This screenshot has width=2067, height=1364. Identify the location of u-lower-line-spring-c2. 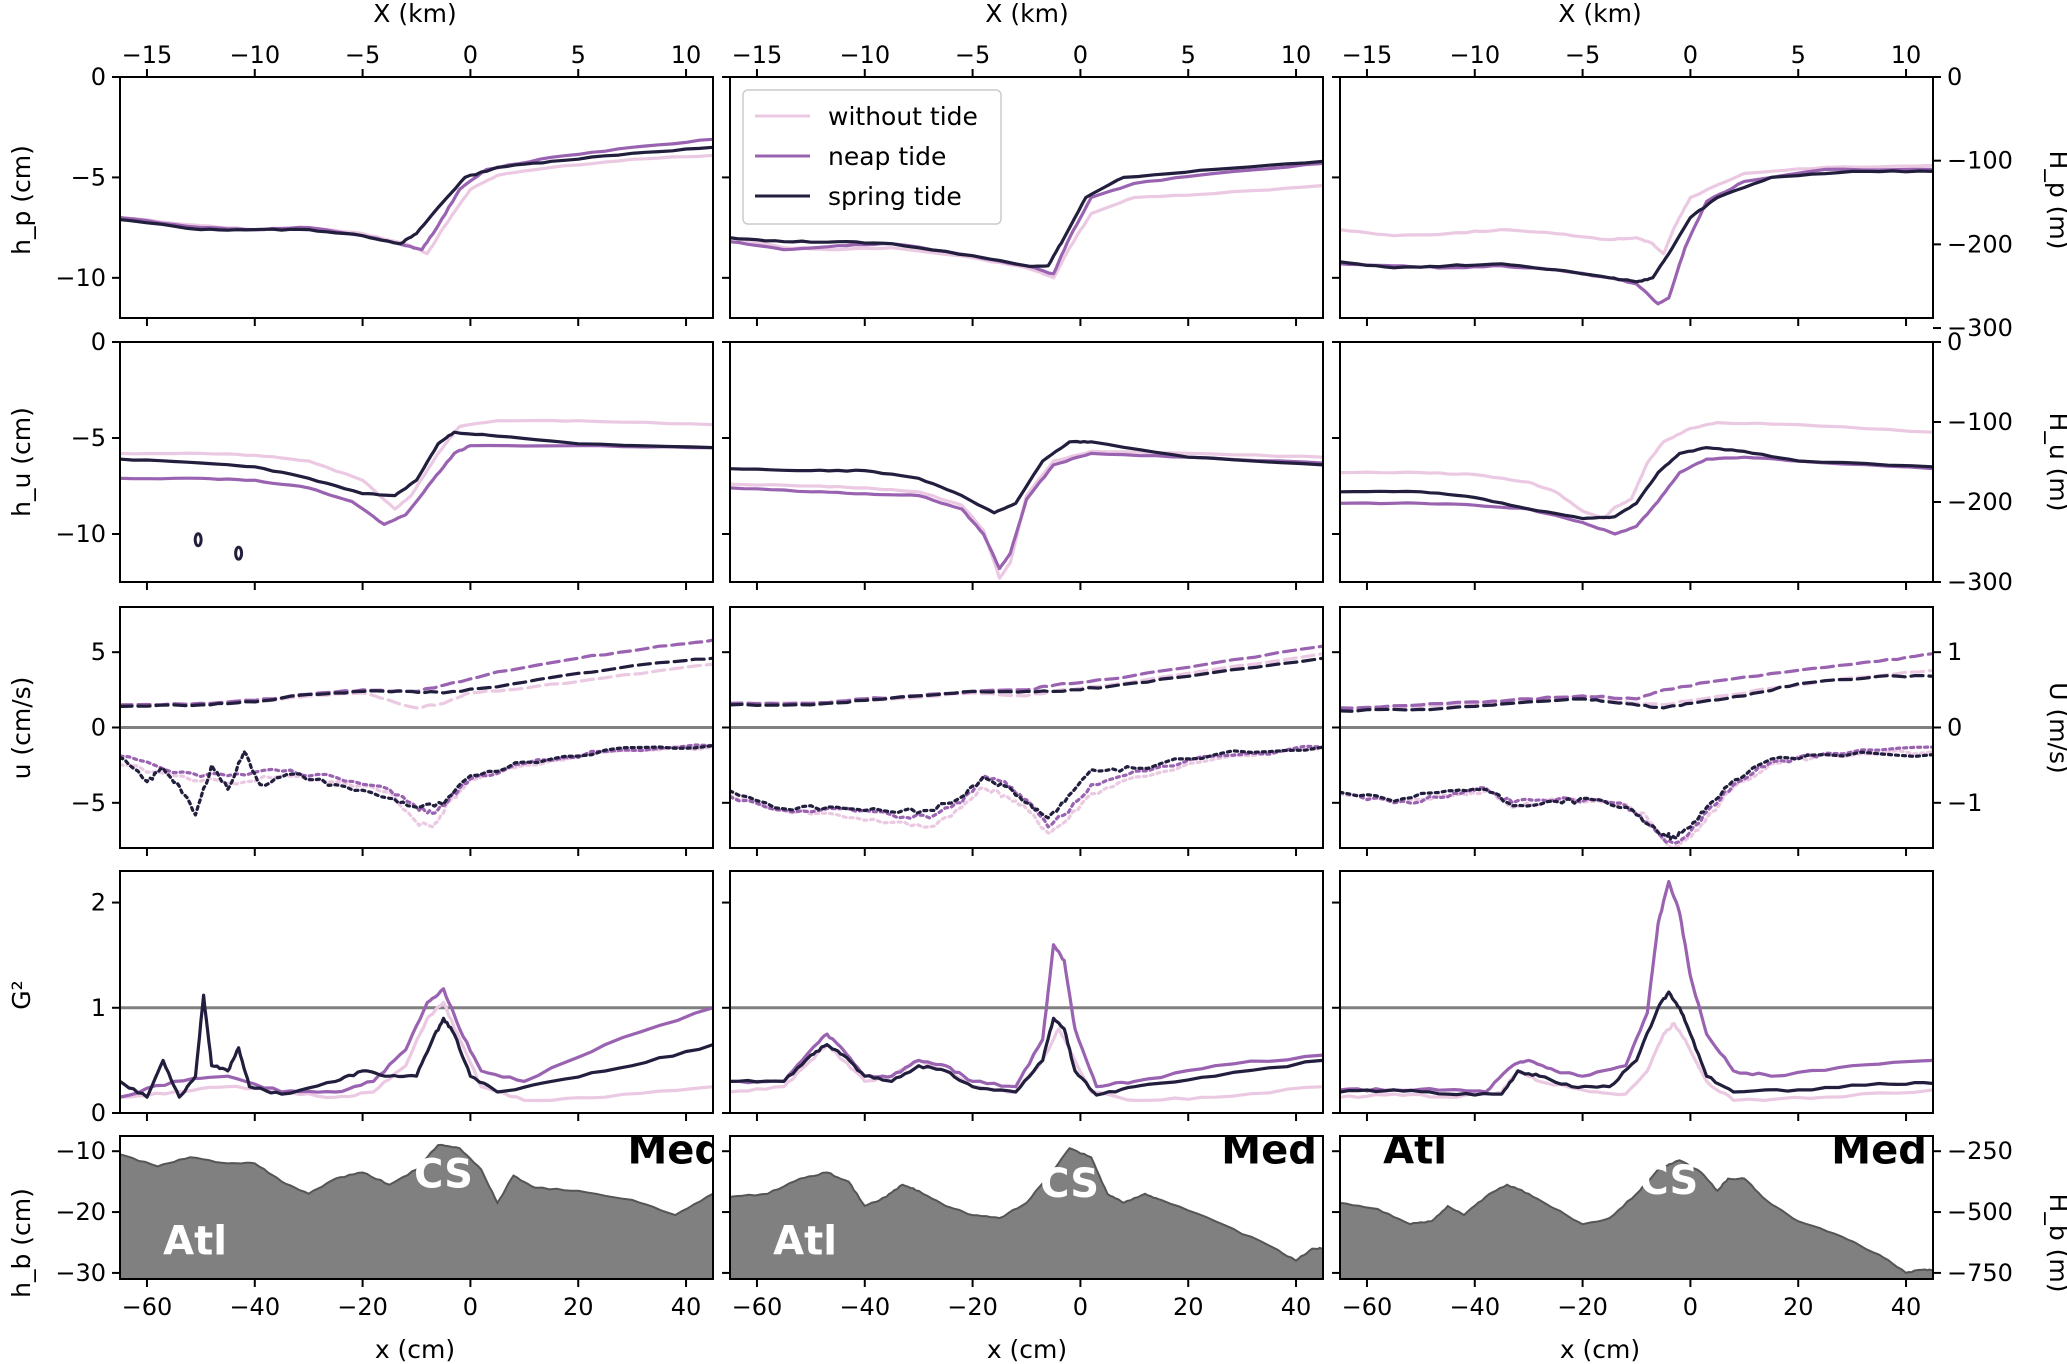
(1636, 795).